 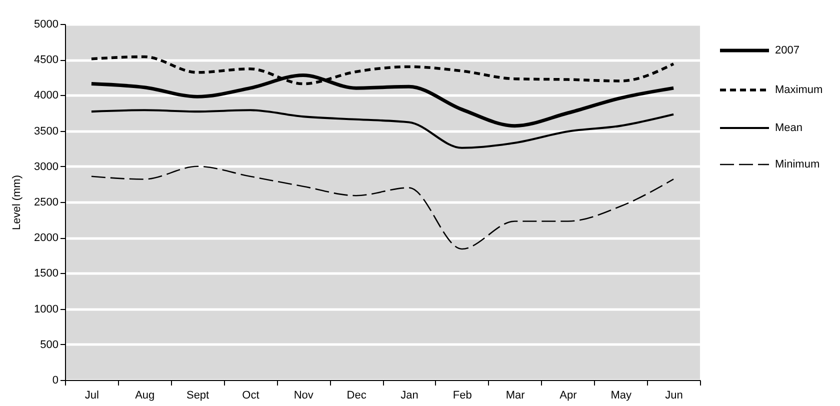 I want to click on x-tick-label: Oct, so click(x=251, y=396).